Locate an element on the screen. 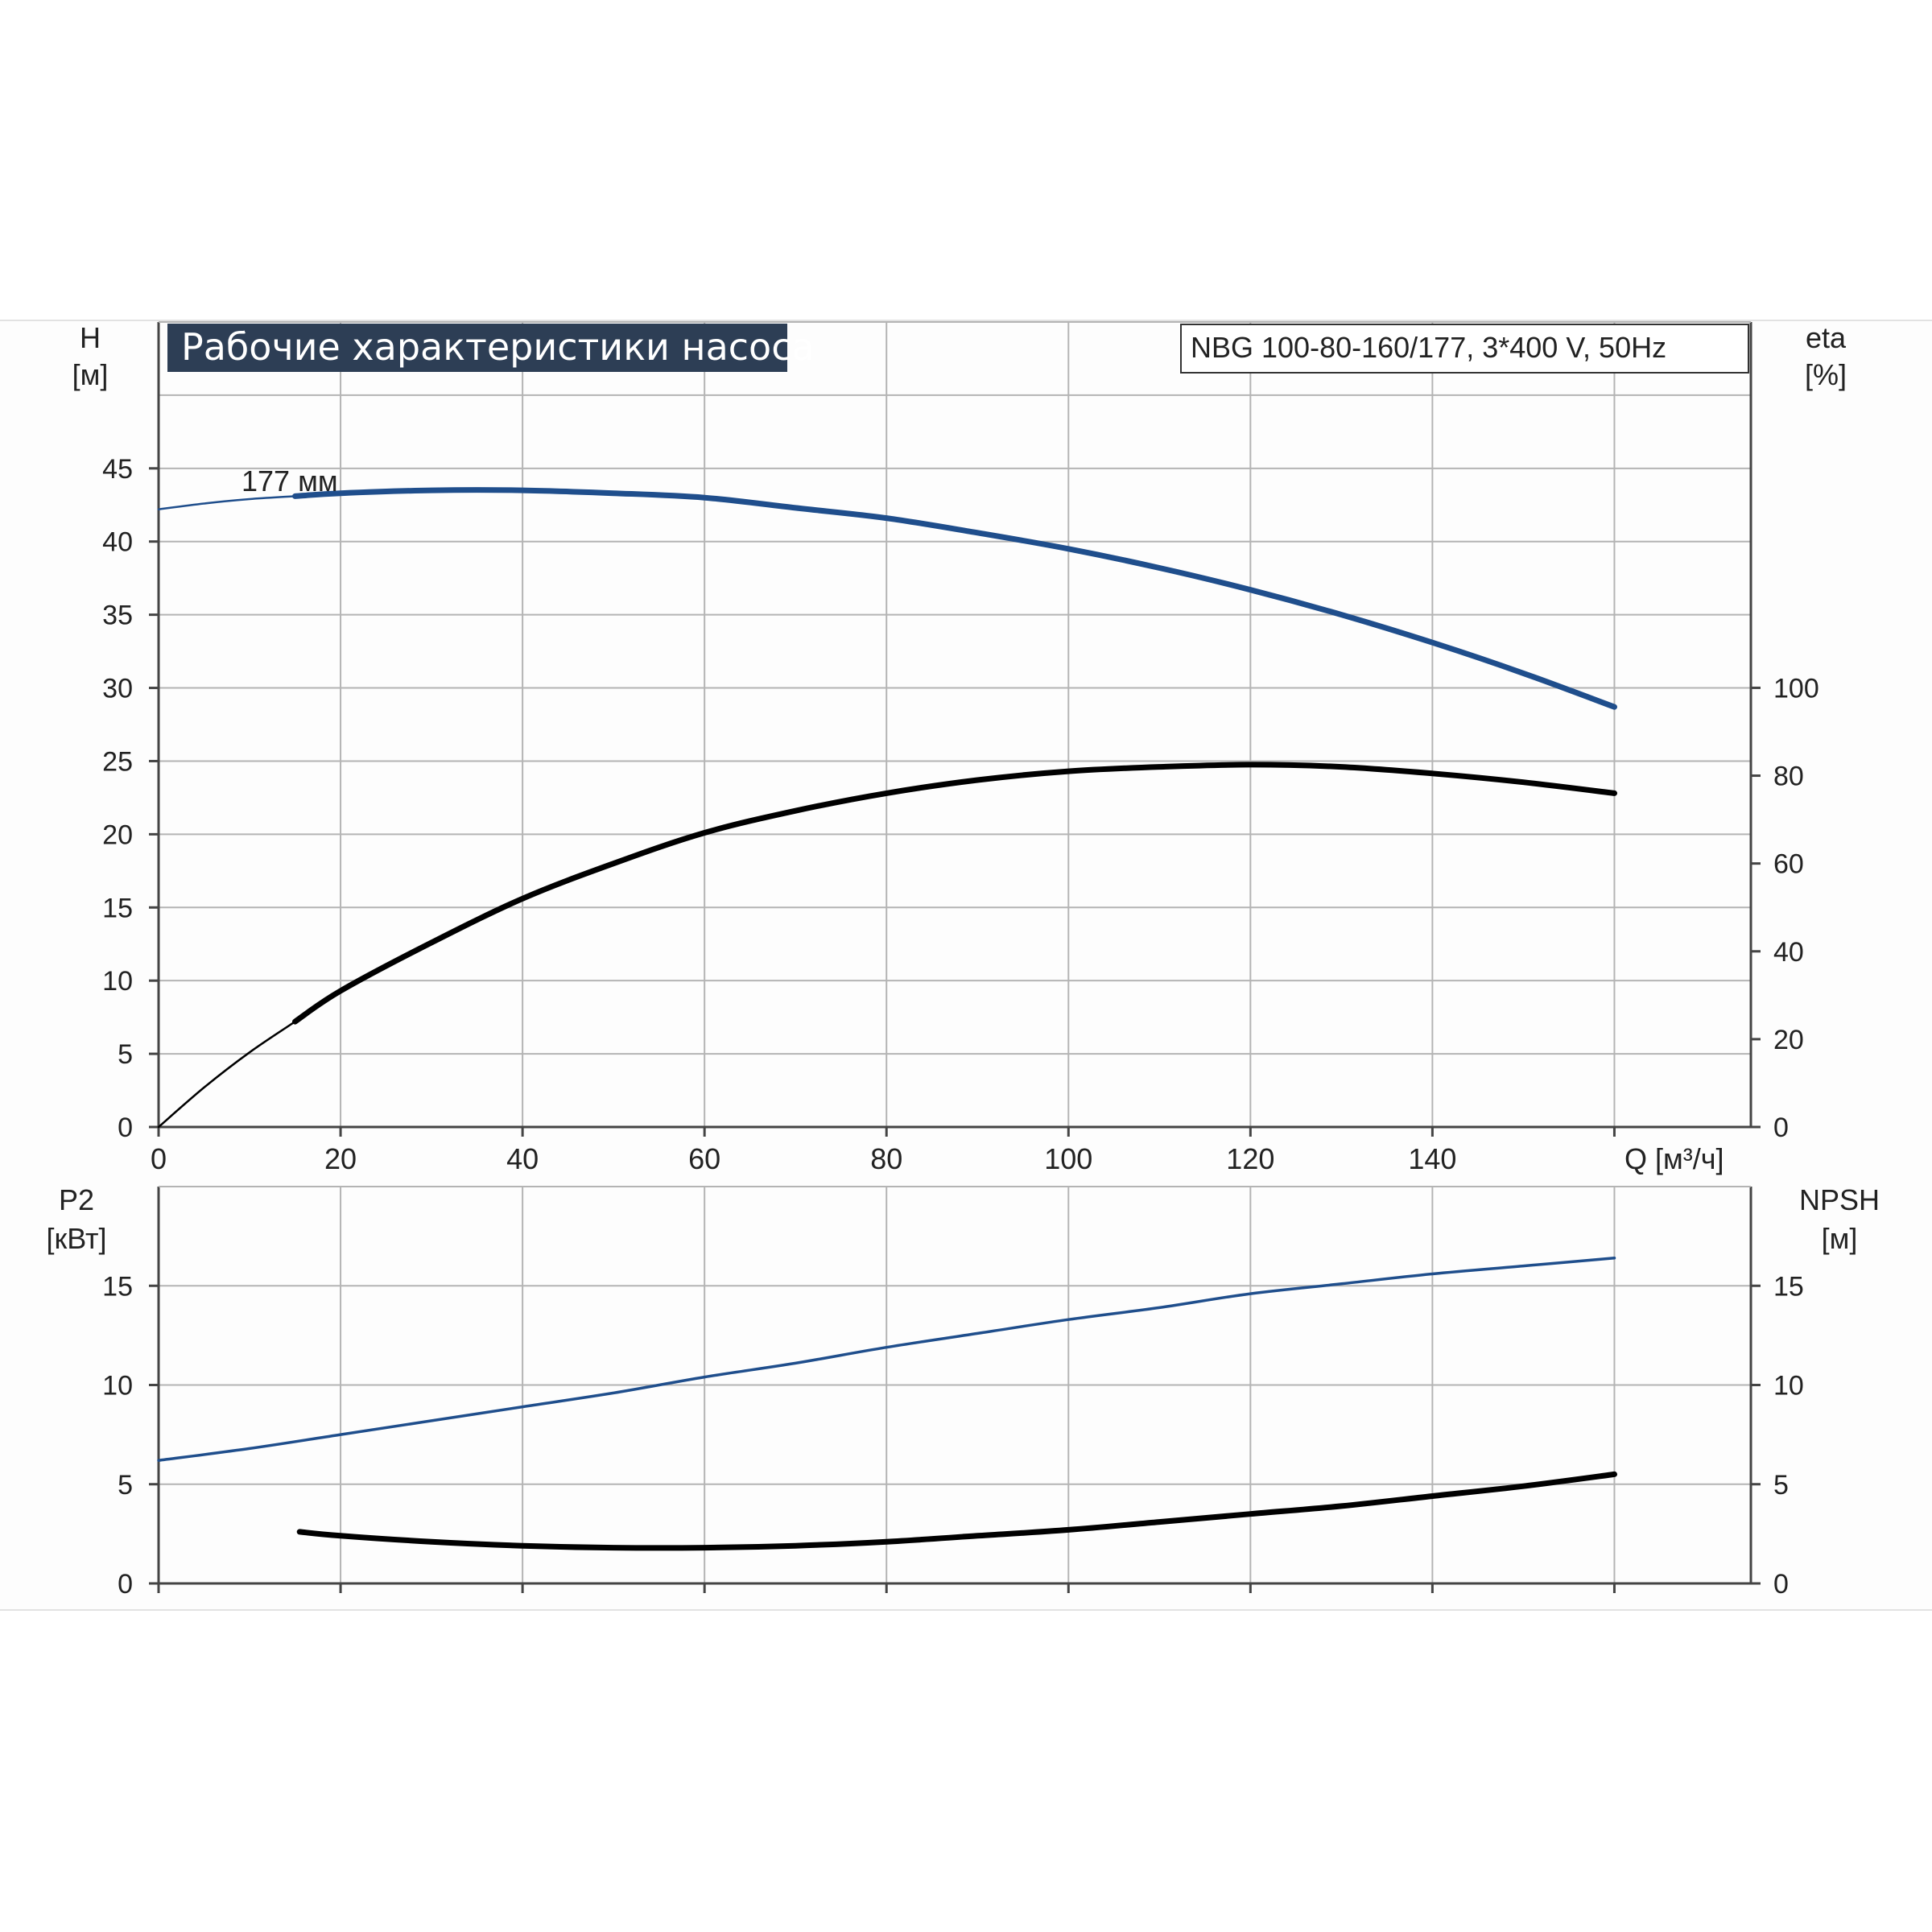 The height and width of the screenshot is (1932, 1932). top-right-tick-label-60: 60 is located at coordinates (1788, 864).